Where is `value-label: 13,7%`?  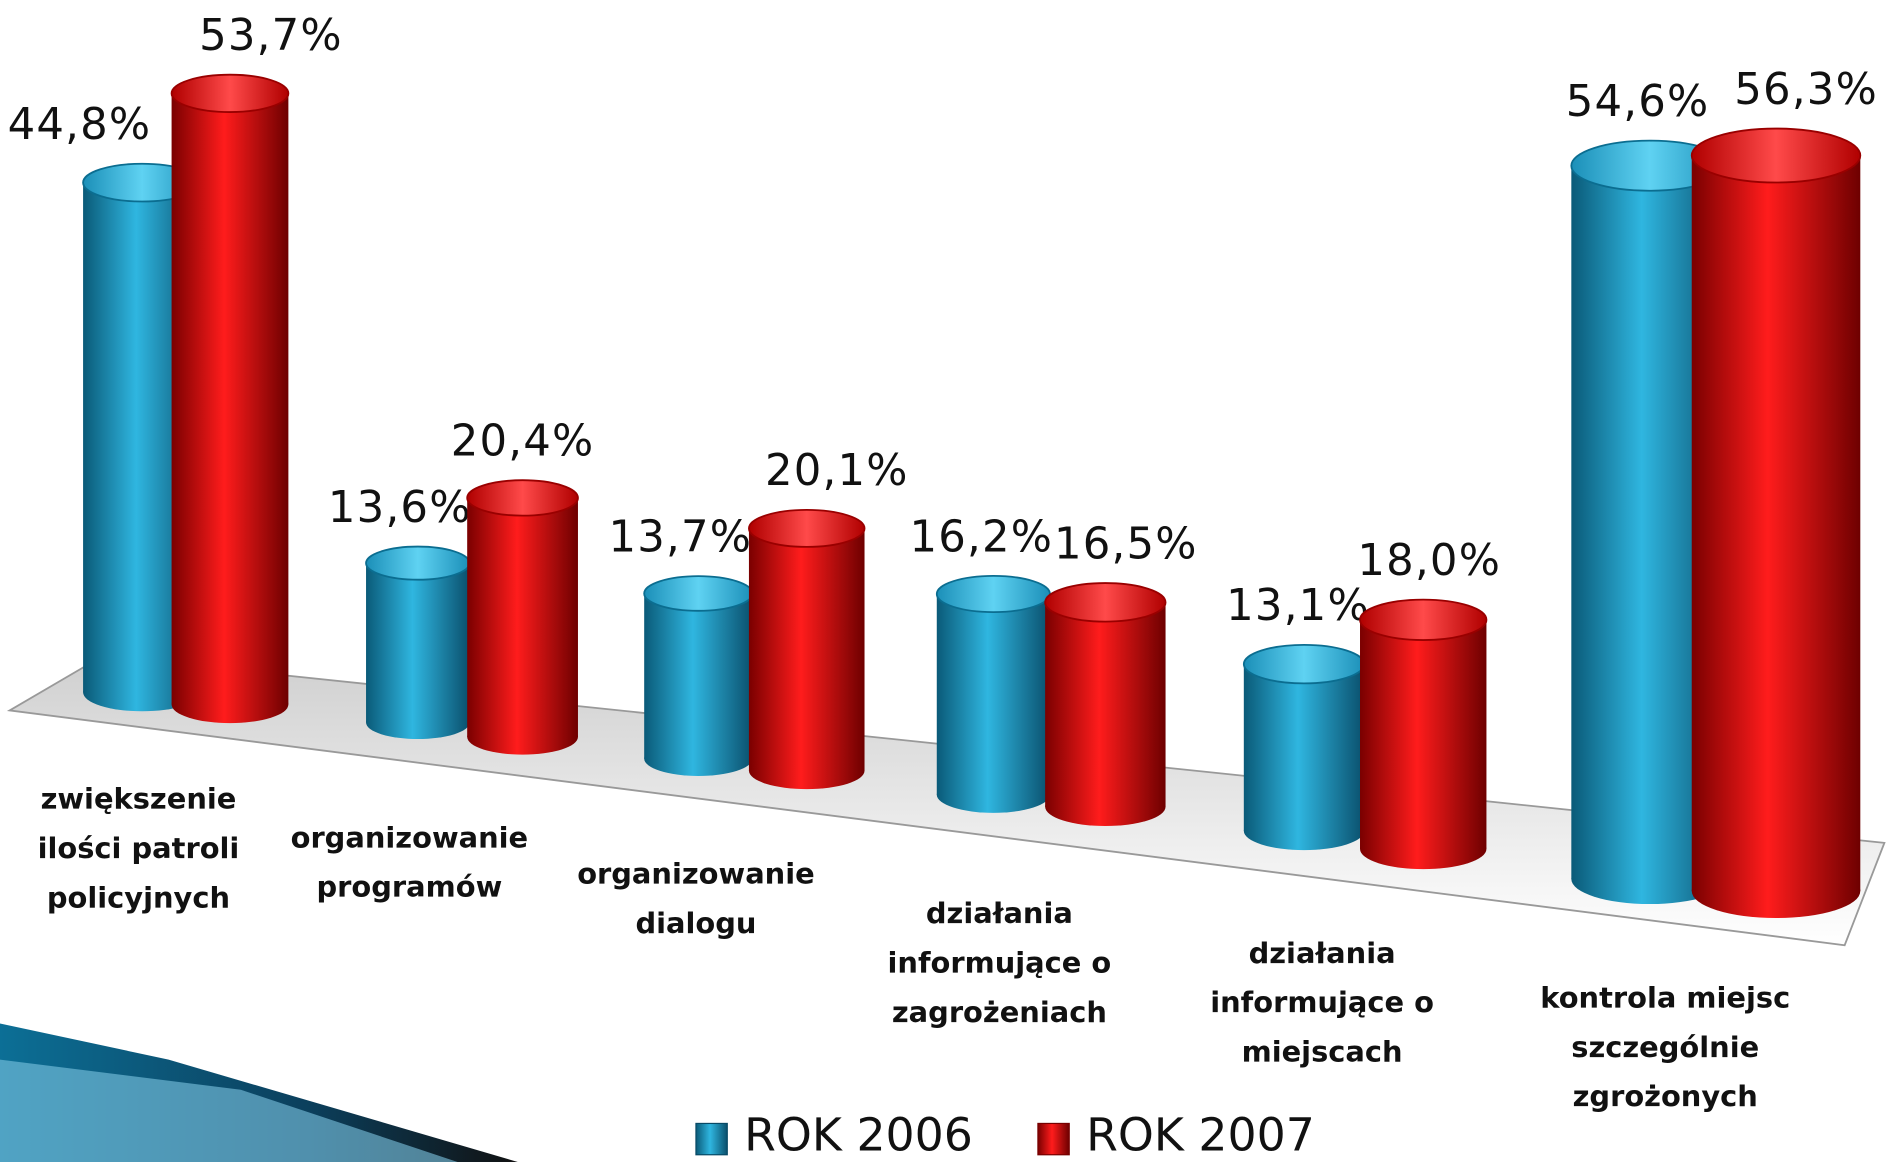
value-label: 13,7% is located at coordinates (680, 538).